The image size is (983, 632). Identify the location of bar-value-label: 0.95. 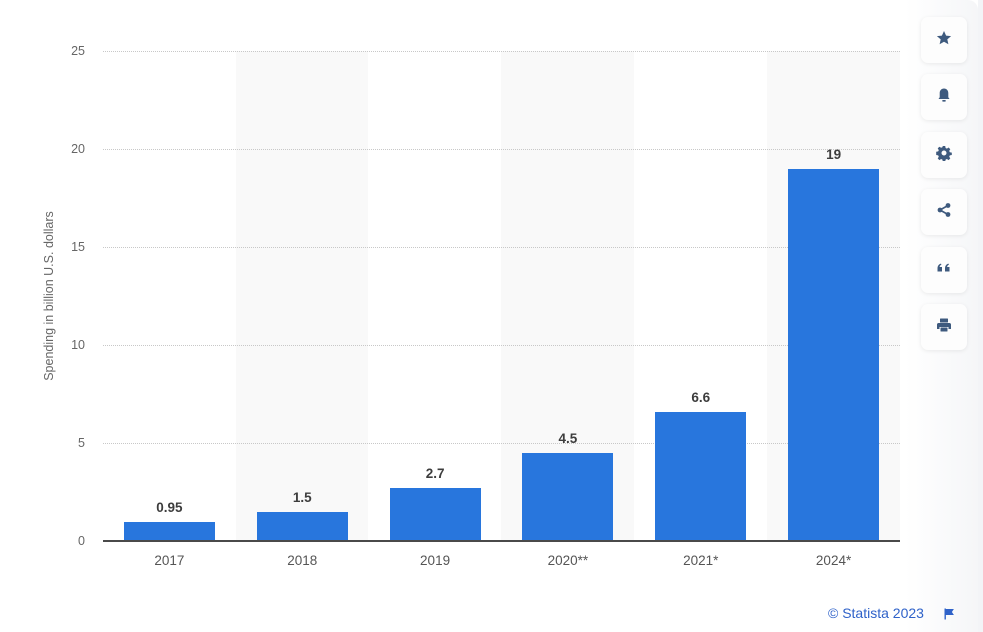
(169, 508).